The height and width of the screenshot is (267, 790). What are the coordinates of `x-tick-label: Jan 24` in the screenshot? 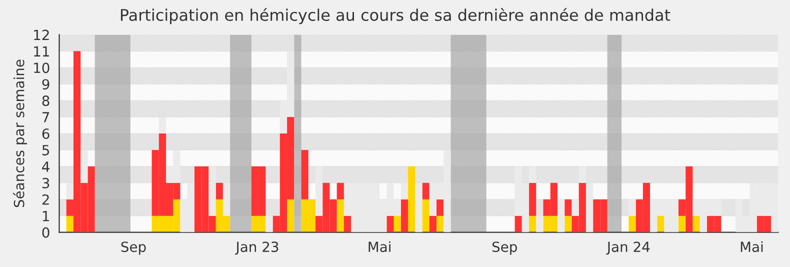 It's located at (628, 248).